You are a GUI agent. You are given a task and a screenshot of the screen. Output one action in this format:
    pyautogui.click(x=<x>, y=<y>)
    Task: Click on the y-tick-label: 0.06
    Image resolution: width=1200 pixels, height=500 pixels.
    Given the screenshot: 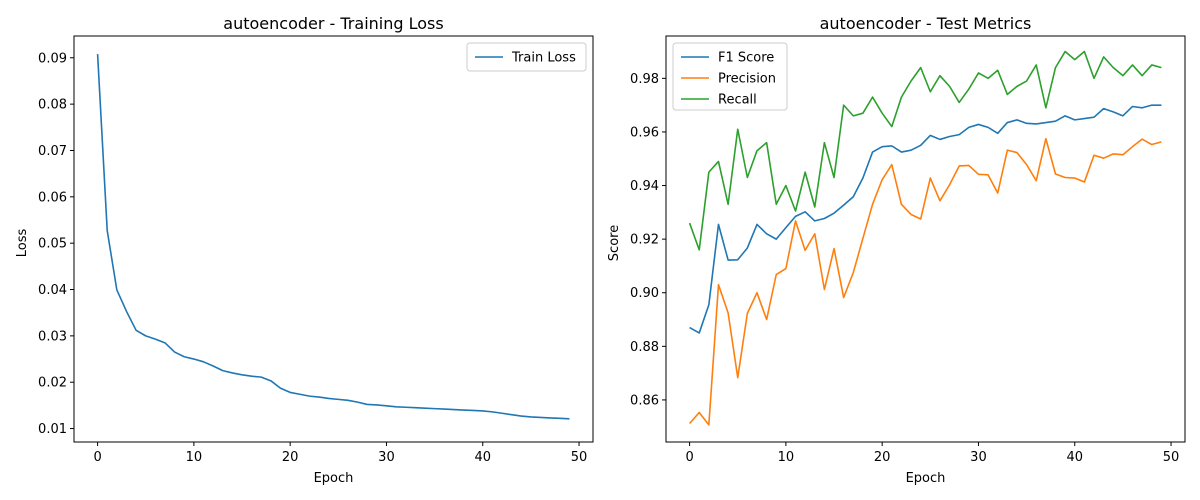 What is the action you would take?
    pyautogui.click(x=52, y=197)
    